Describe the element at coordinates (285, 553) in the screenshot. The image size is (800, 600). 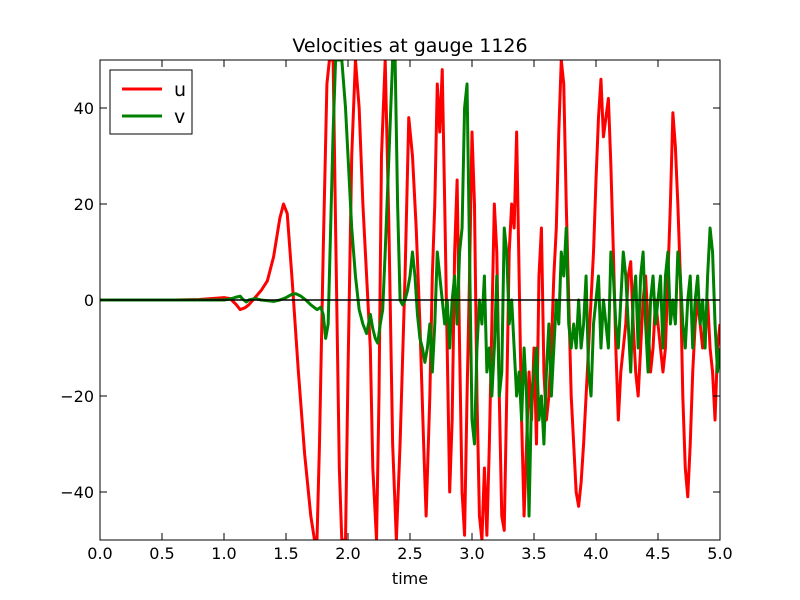
I see `x-tick-label: 1.5` at that location.